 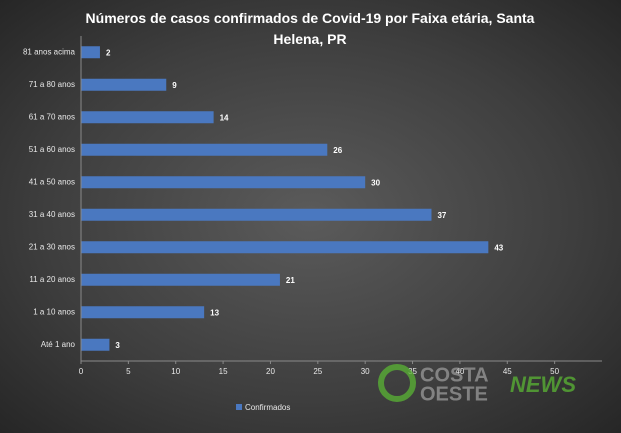 I want to click on x-tick-label: 30, so click(x=365, y=371).